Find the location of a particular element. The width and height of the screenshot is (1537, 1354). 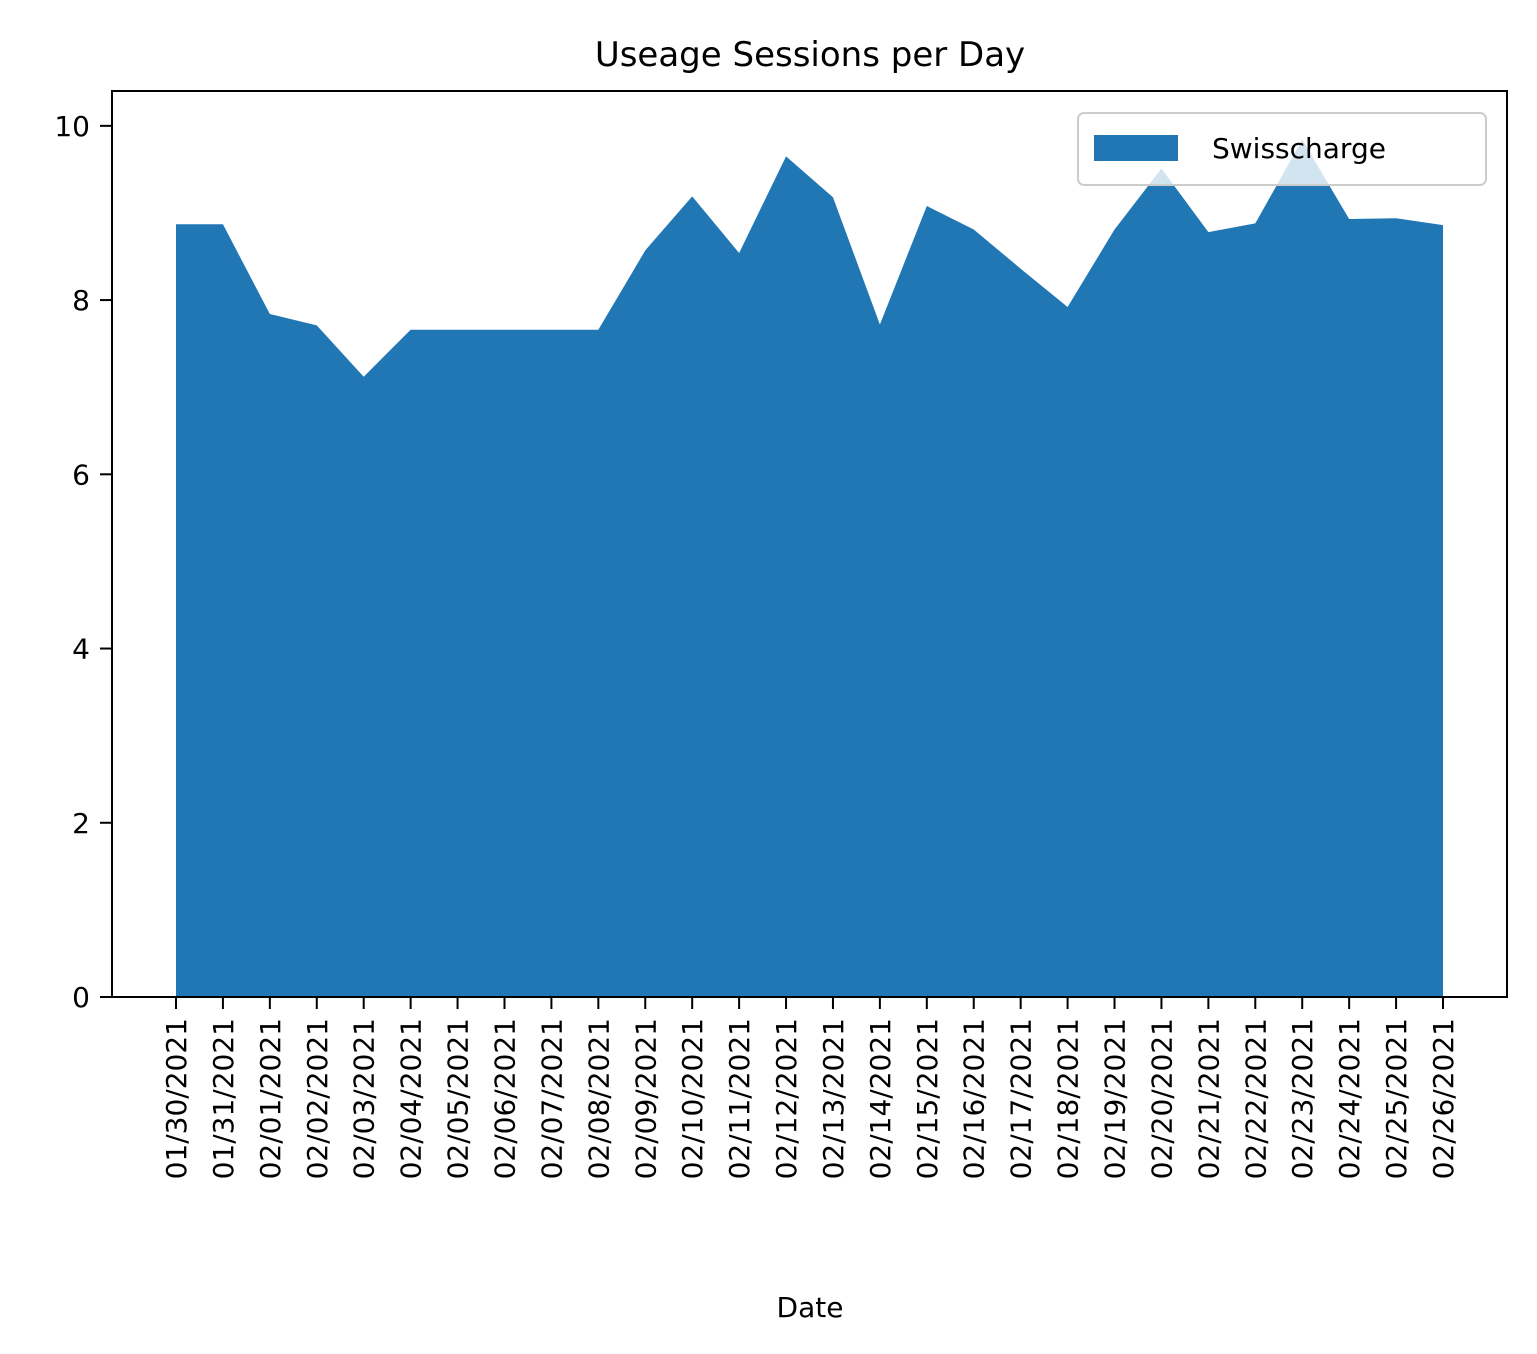

y-tick-label: 4 is located at coordinates (81, 649).